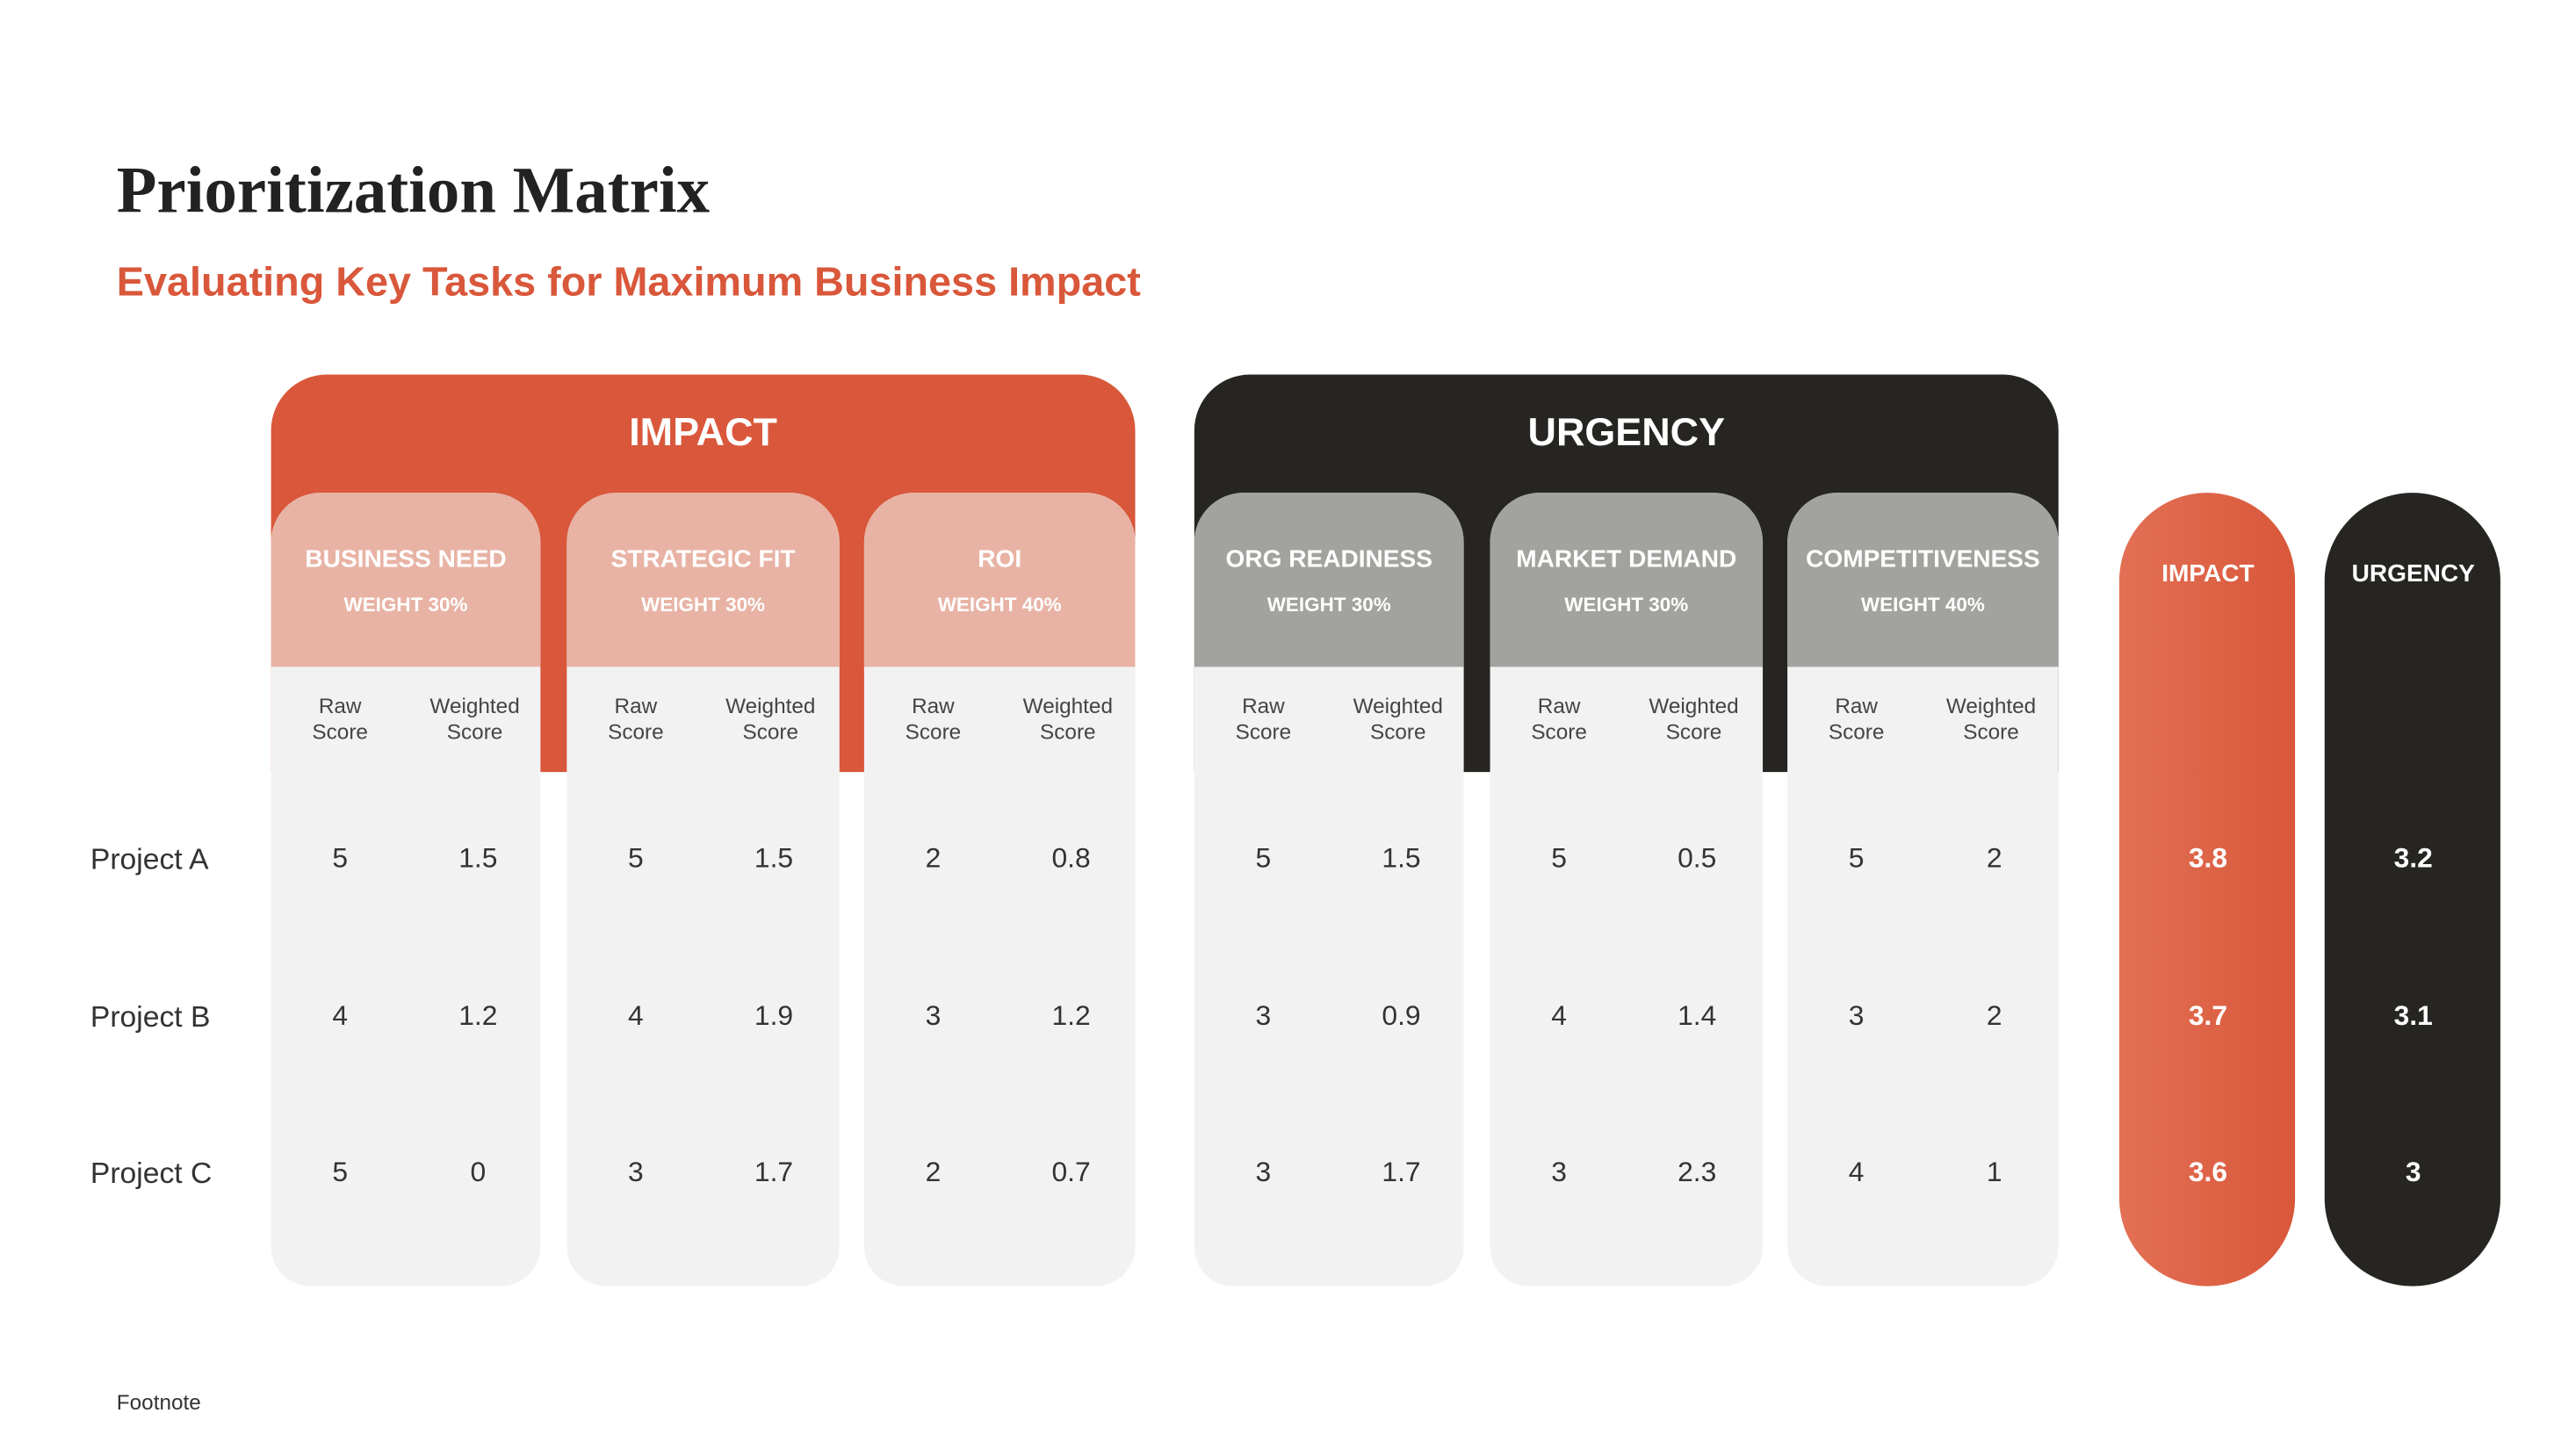  I want to click on criterion-name: MARKET DEMAND, so click(1626, 559).